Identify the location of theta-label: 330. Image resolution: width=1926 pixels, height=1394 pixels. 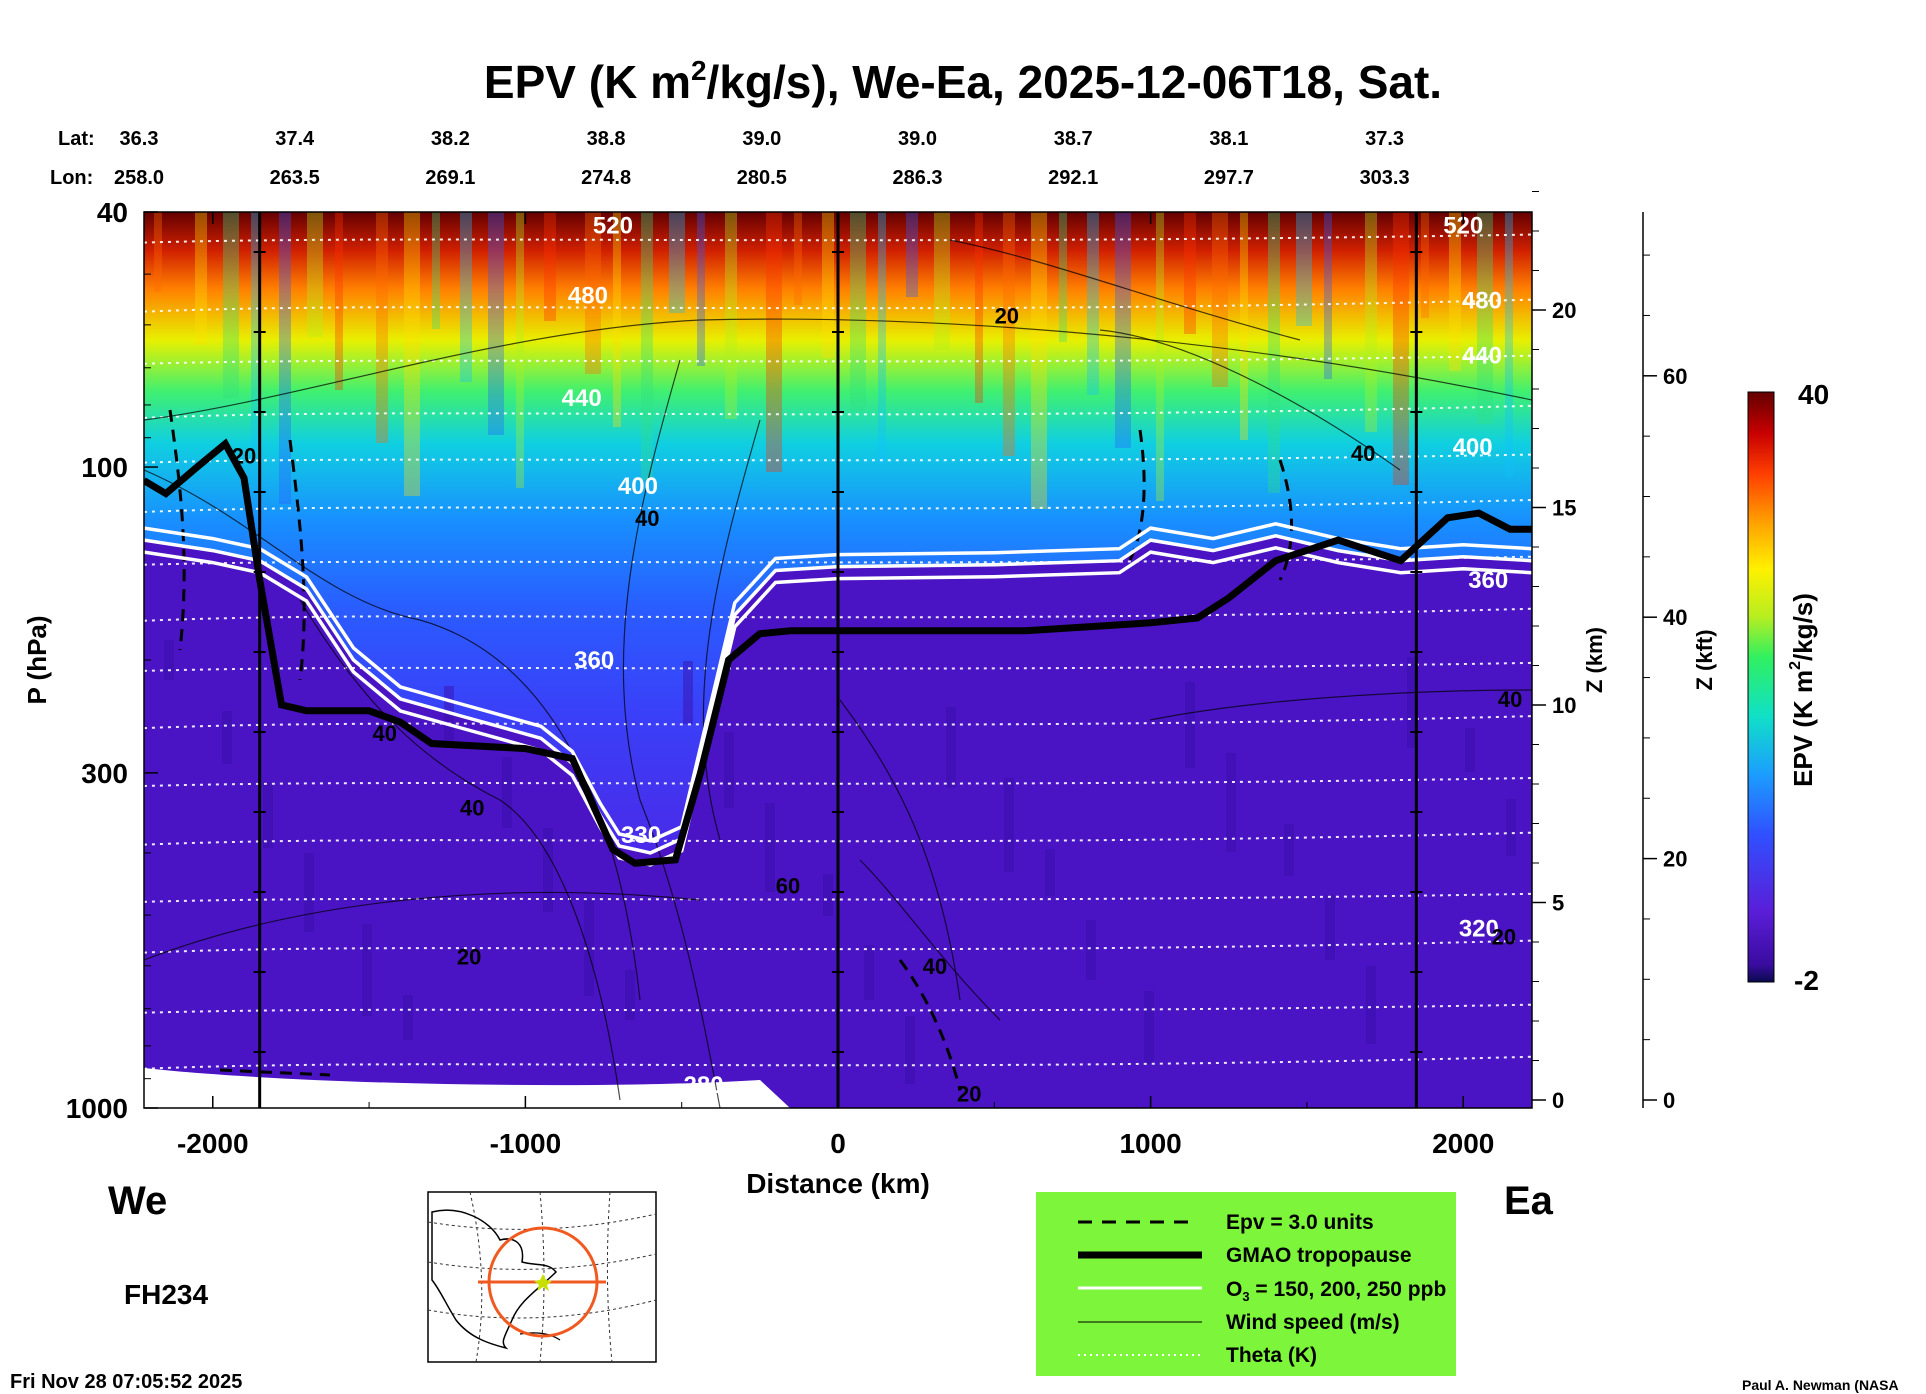
(641, 835).